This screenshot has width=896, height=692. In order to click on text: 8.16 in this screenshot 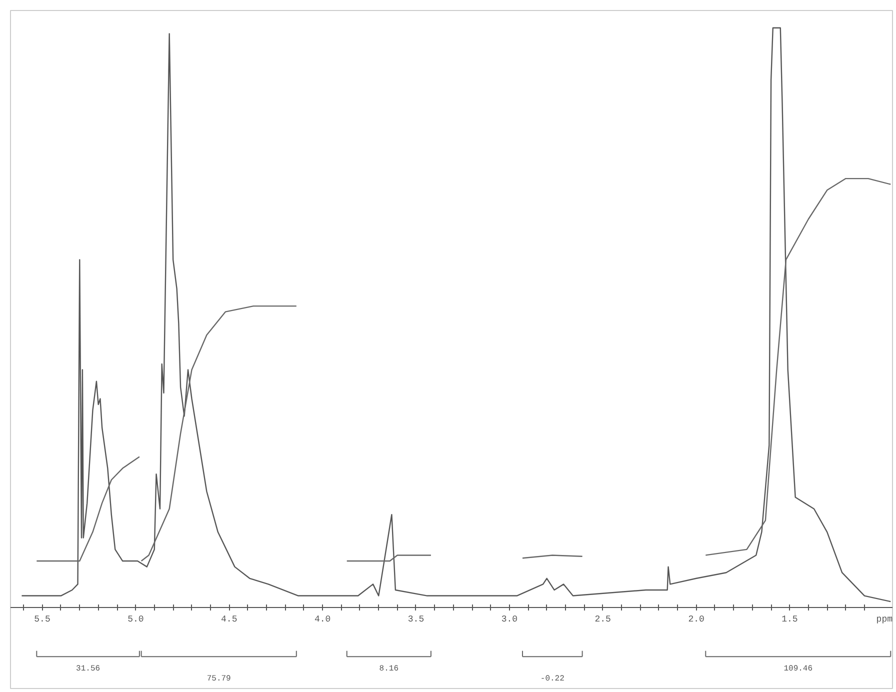, I will do `click(389, 669)`.